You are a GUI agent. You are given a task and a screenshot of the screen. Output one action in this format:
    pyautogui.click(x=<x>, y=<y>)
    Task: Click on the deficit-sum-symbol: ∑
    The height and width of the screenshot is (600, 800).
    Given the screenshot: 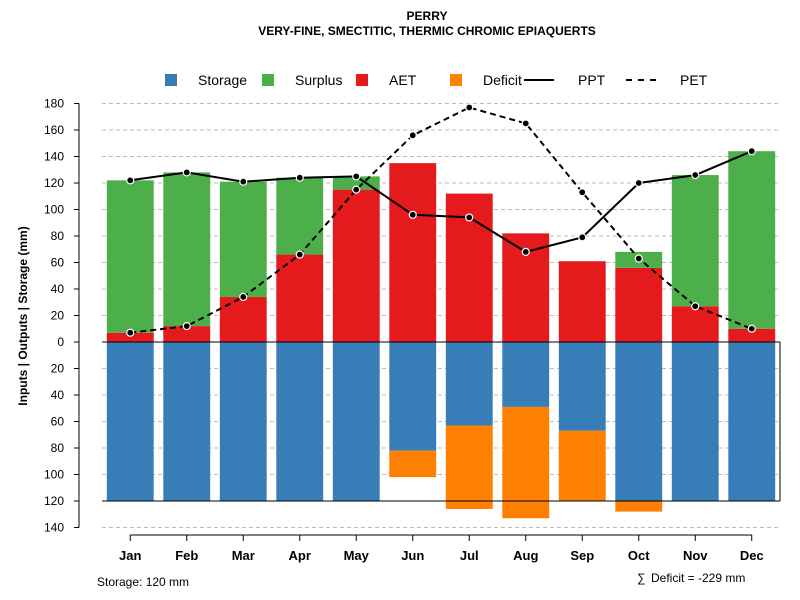 What is the action you would take?
    pyautogui.click(x=641, y=578)
    